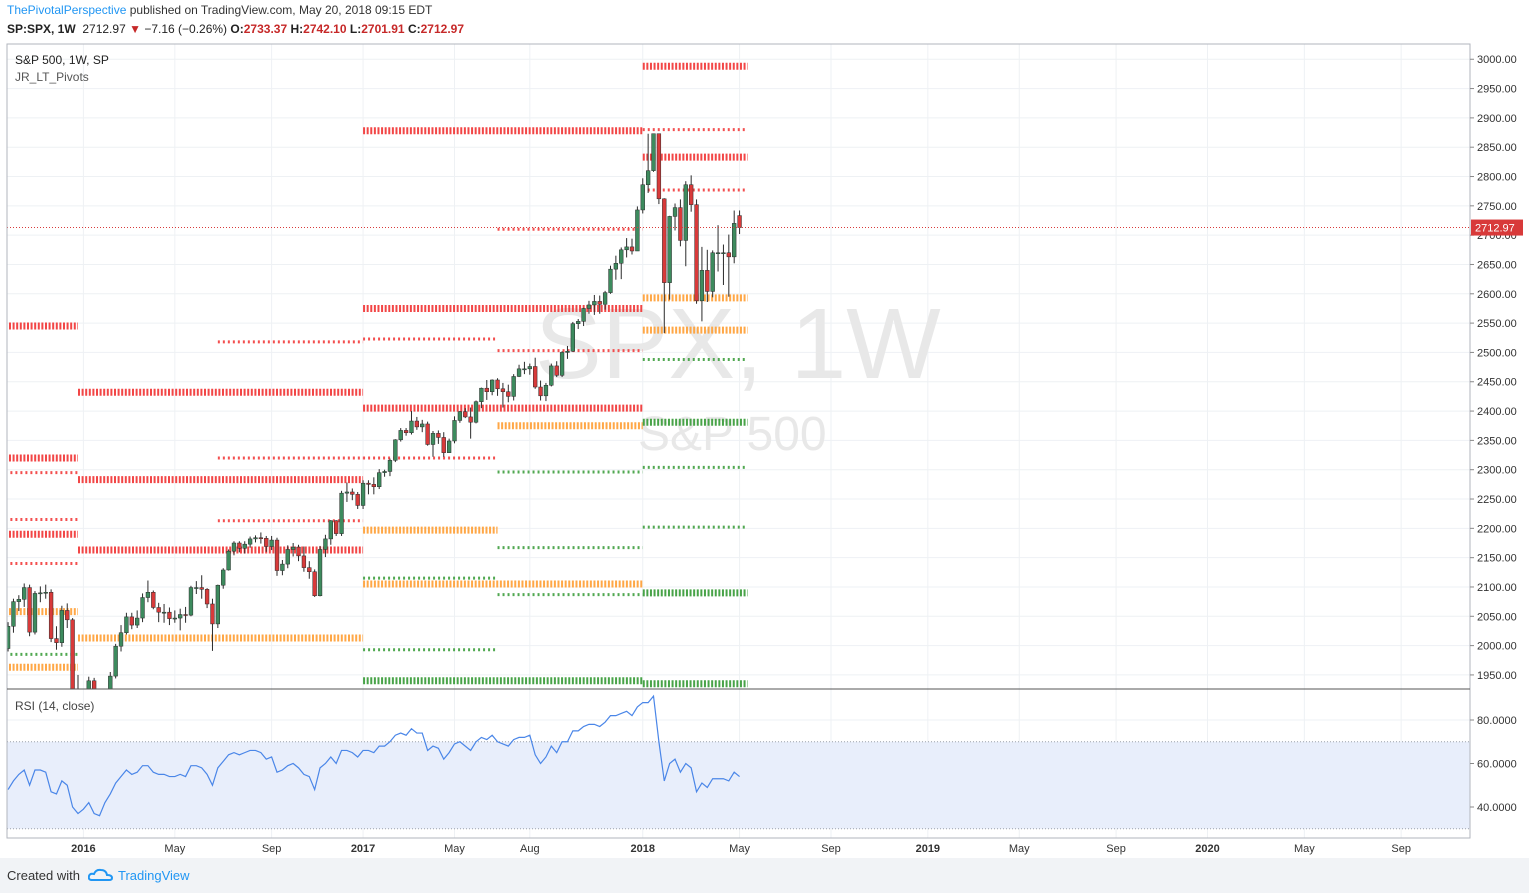 This screenshot has height=893, width=1529. Describe the element at coordinates (1497, 178) in the screenshot. I see `y-tick-label: 2800.00` at that location.